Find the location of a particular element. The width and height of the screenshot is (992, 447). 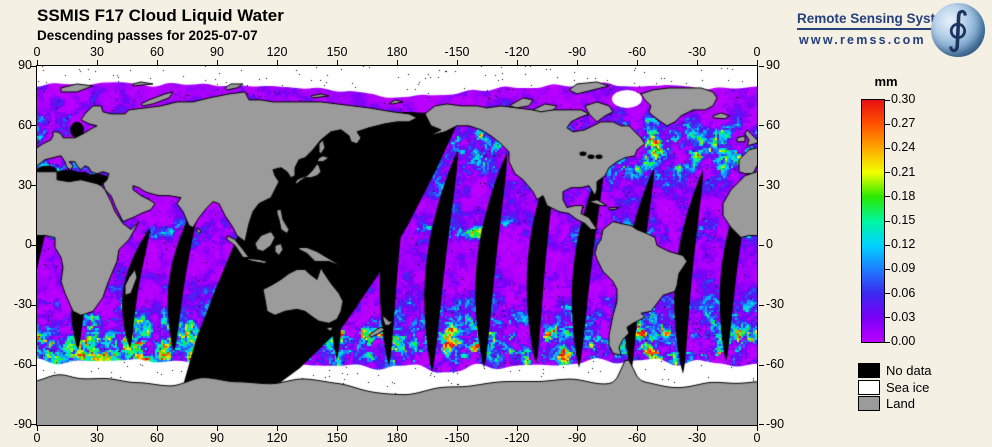

page-title: SSMIS F17 Cloud Liquid Water is located at coordinates (160, 15).